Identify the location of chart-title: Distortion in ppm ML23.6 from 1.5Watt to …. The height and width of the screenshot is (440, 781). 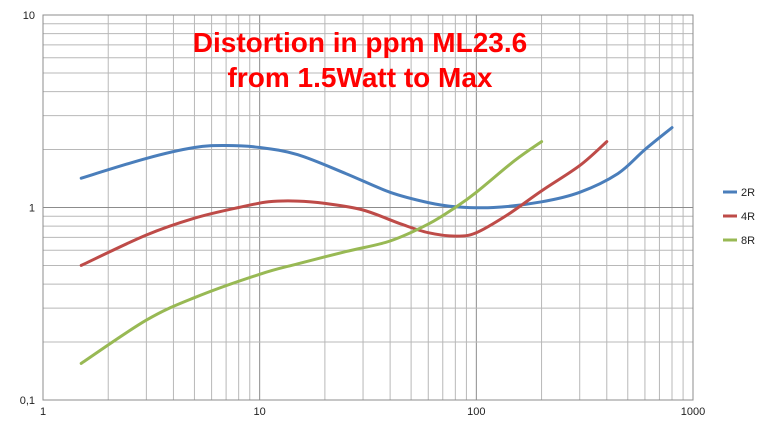
(360, 60).